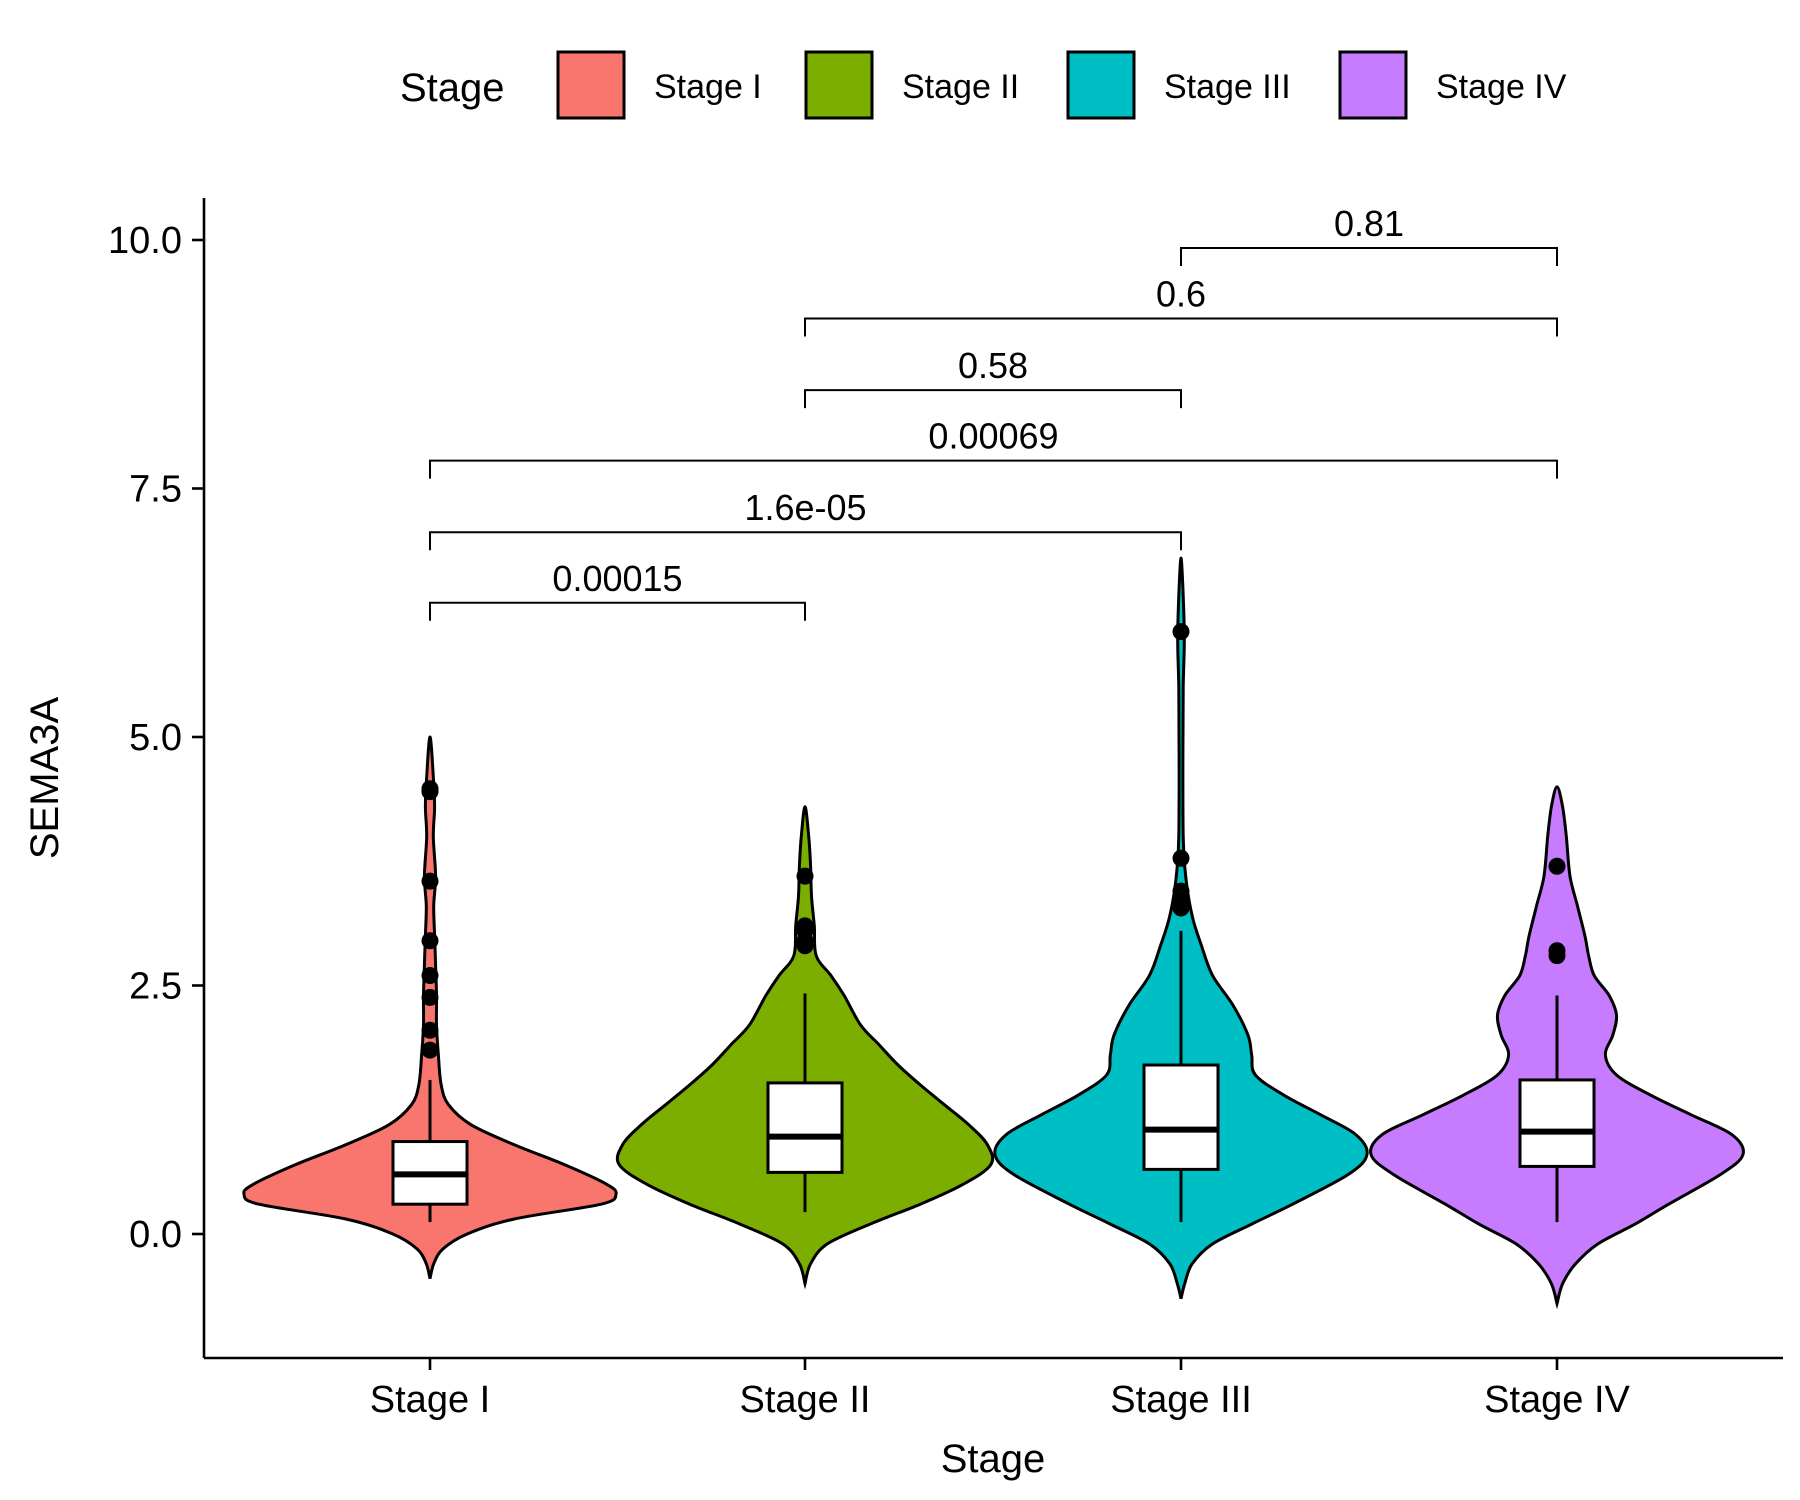 This screenshot has height=1500, width=1800. Describe the element at coordinates (708, 87) in the screenshot. I see `legend-label: Stage I` at that location.